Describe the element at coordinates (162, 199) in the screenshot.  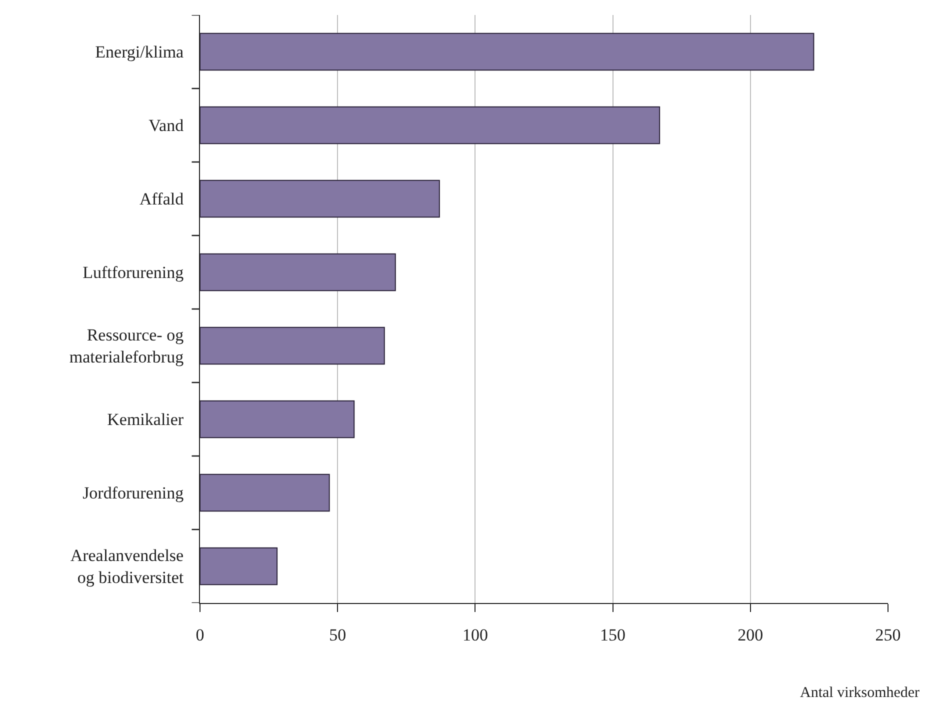
I see `y-tick-label: Affald` at that location.